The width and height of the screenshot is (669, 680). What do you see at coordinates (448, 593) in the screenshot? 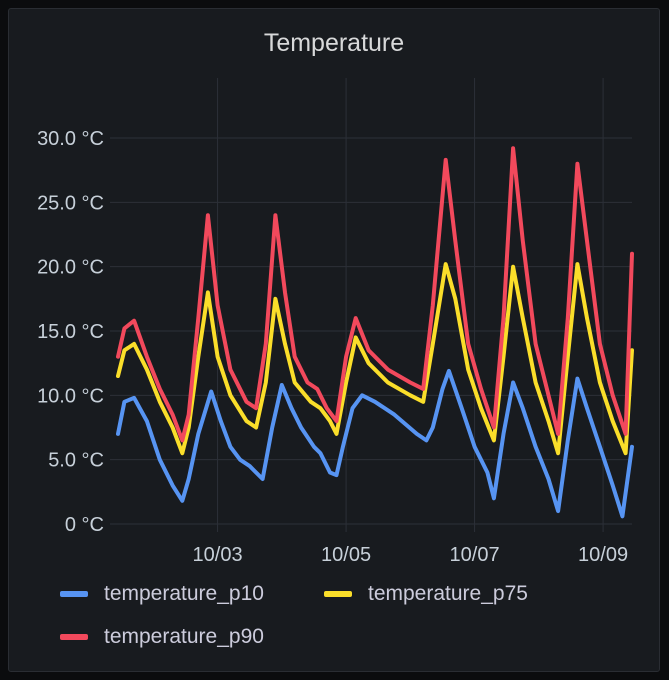
I see `legend-label: temperature_p75` at bounding box center [448, 593].